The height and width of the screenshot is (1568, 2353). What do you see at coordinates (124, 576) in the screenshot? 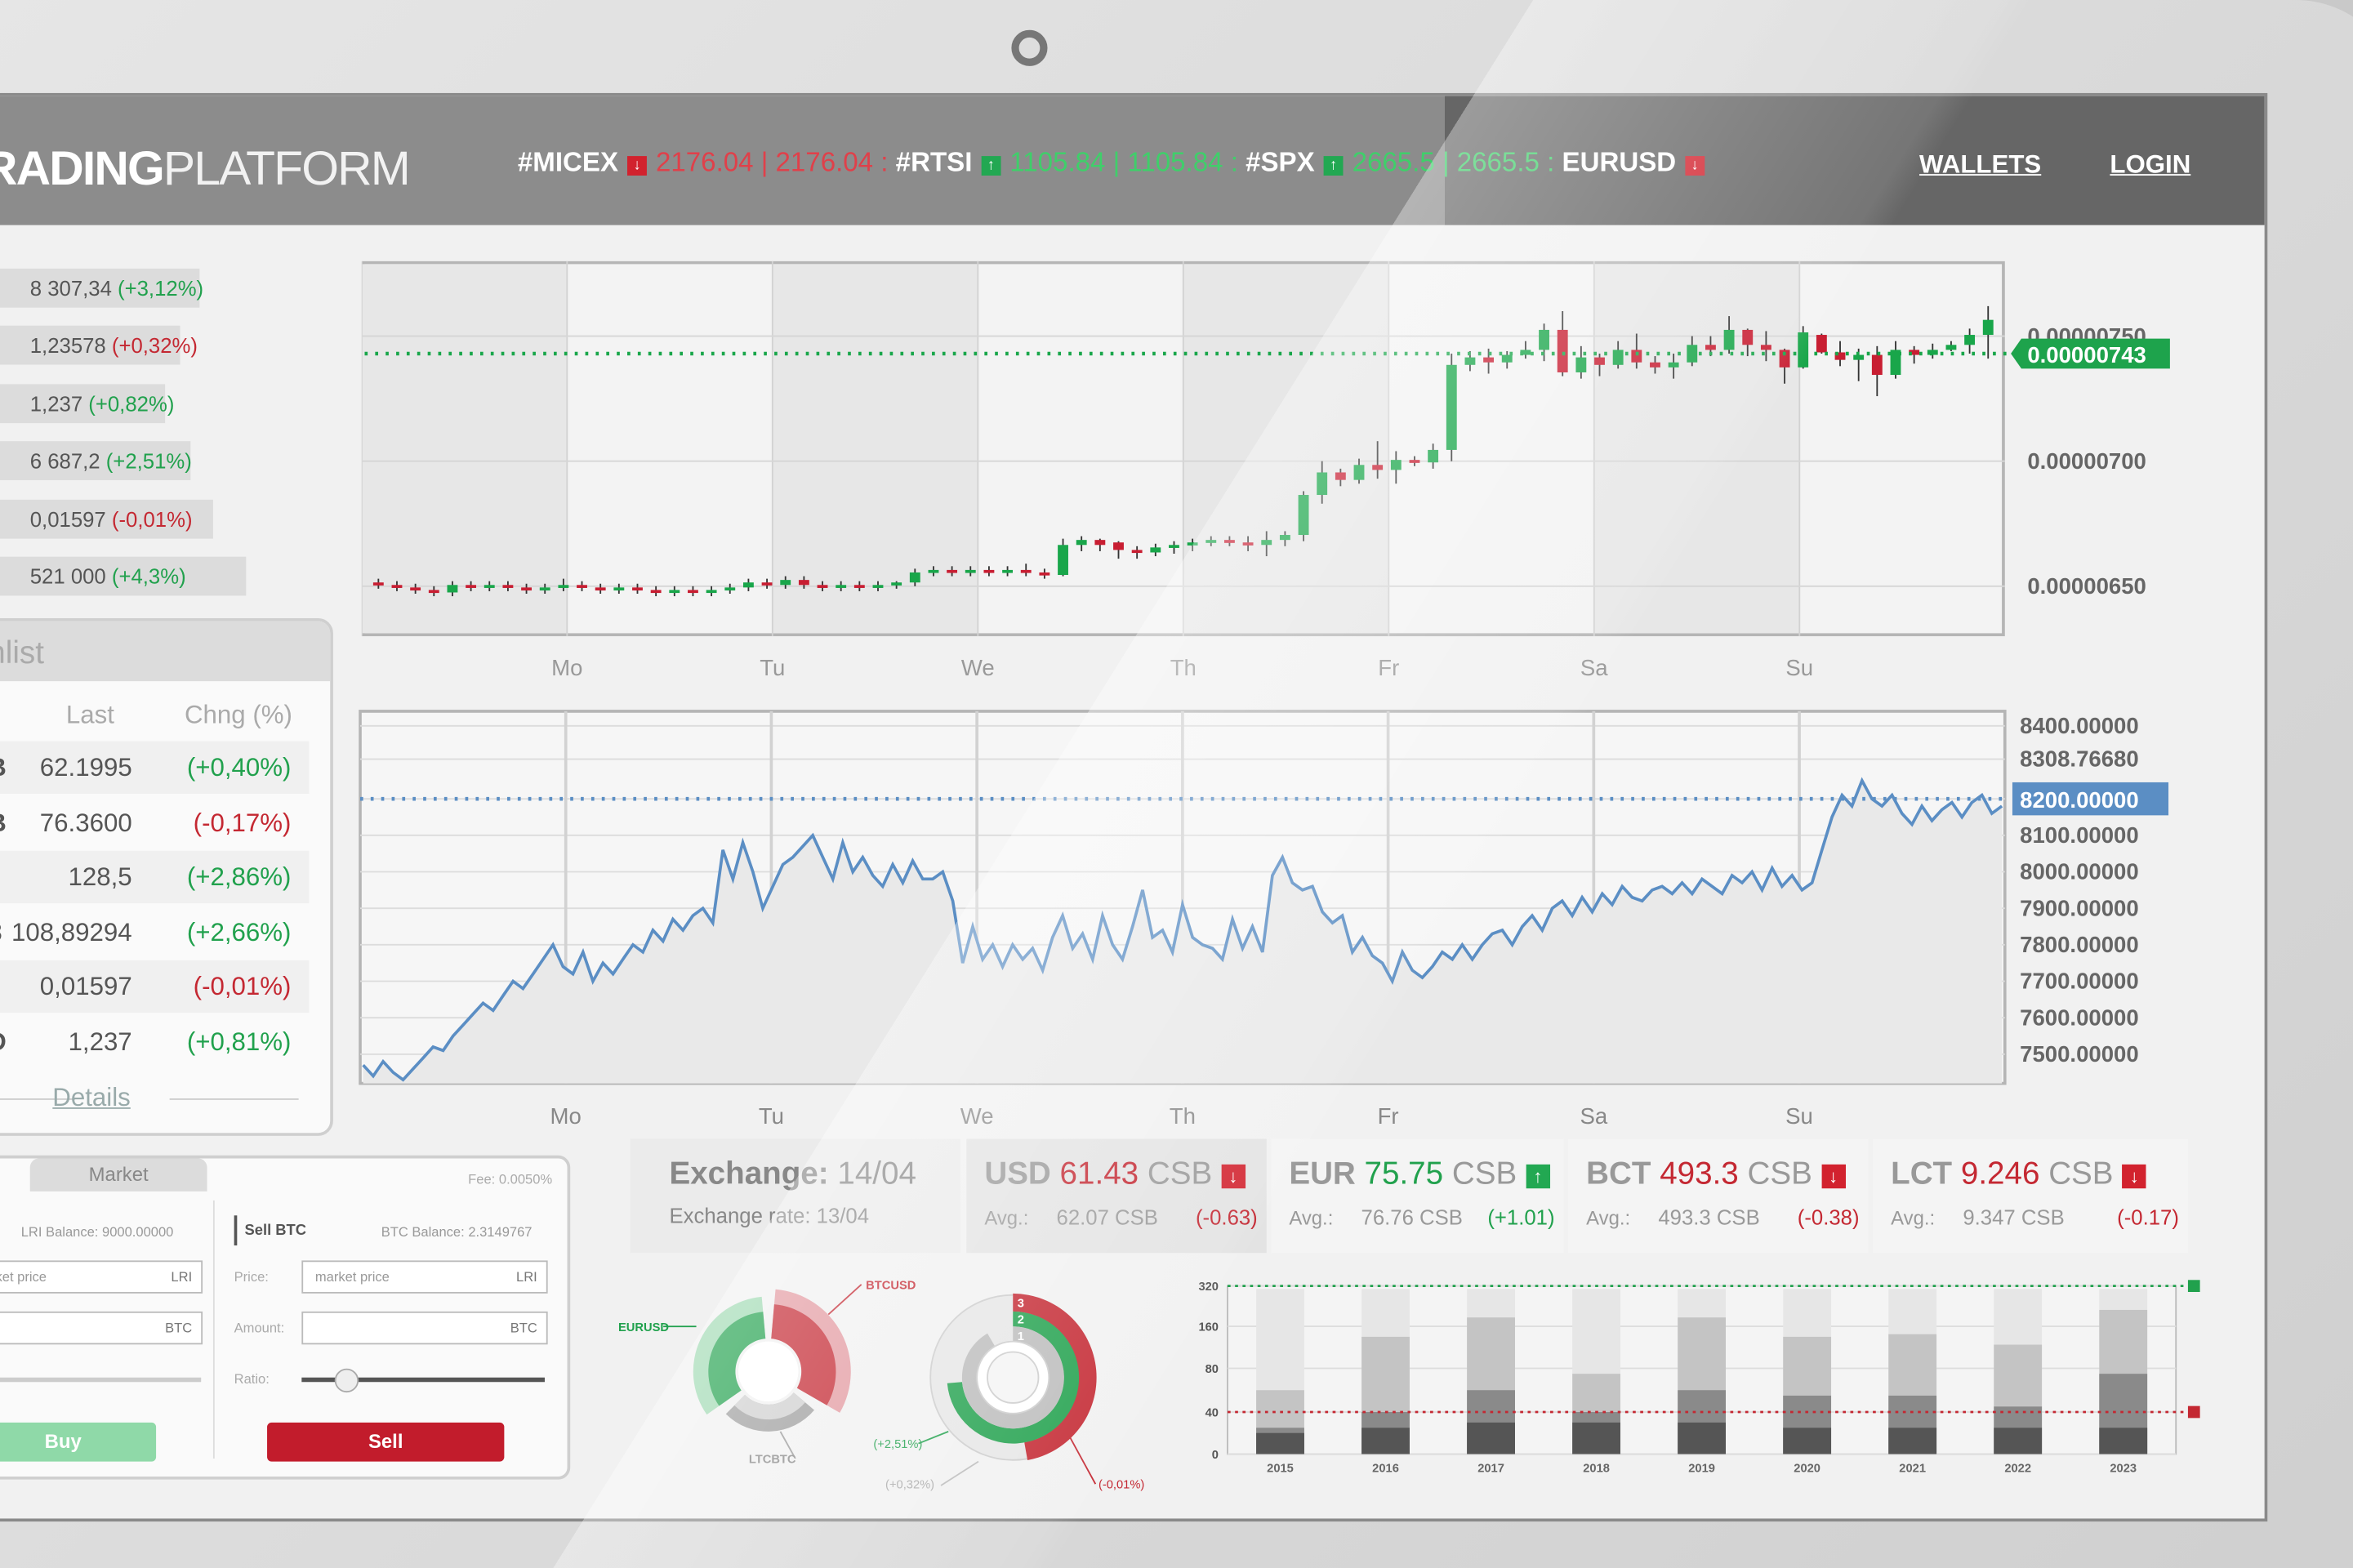
I see `quote-pill: 521 000 (+4,3%)` at bounding box center [124, 576].